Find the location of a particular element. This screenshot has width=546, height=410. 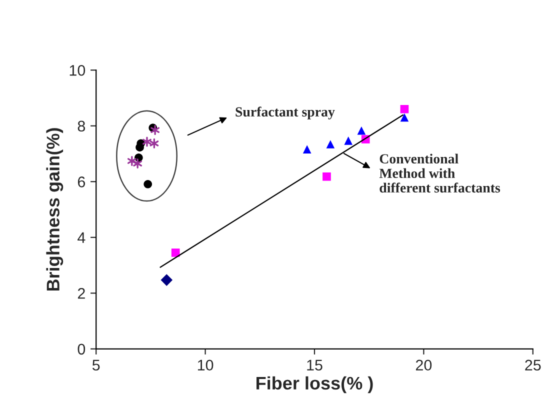

y-tick-label: 10 is located at coordinates (78, 70).